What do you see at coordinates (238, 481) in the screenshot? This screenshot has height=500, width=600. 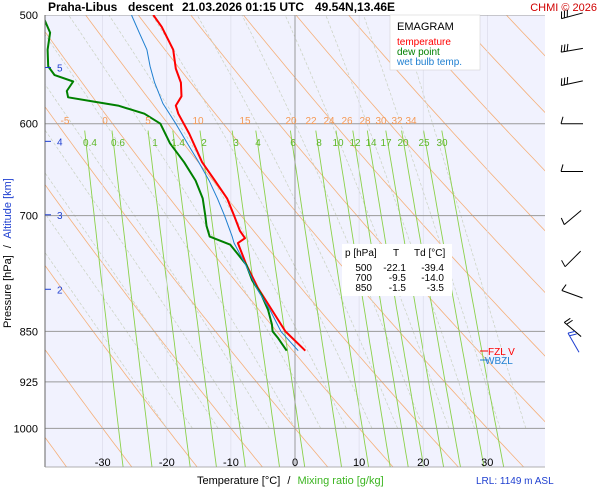 I see `x-axis-temperature-label: Temperature [°C]` at bounding box center [238, 481].